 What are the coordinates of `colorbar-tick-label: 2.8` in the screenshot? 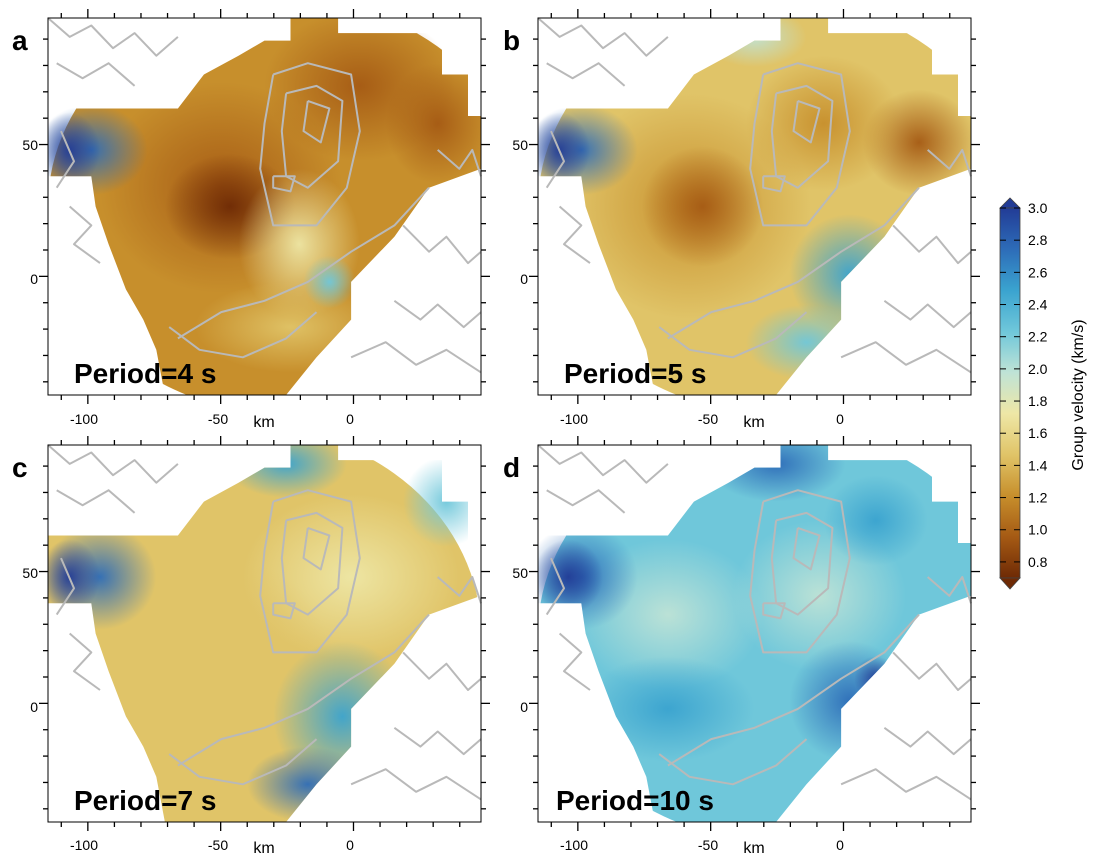 It's located at (1038, 240).